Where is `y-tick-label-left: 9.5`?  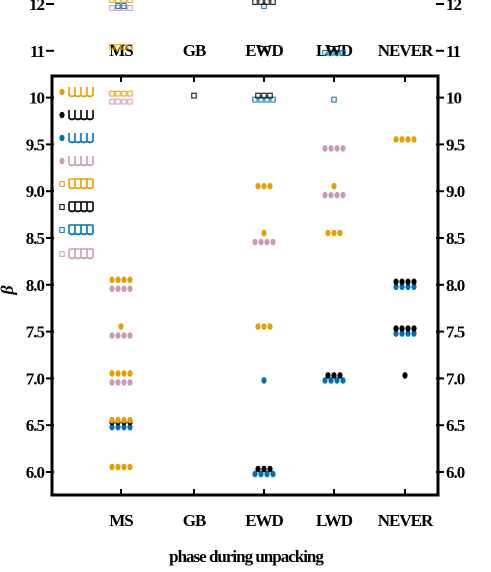
y-tick-label-left: 9.5 is located at coordinates (35, 144).